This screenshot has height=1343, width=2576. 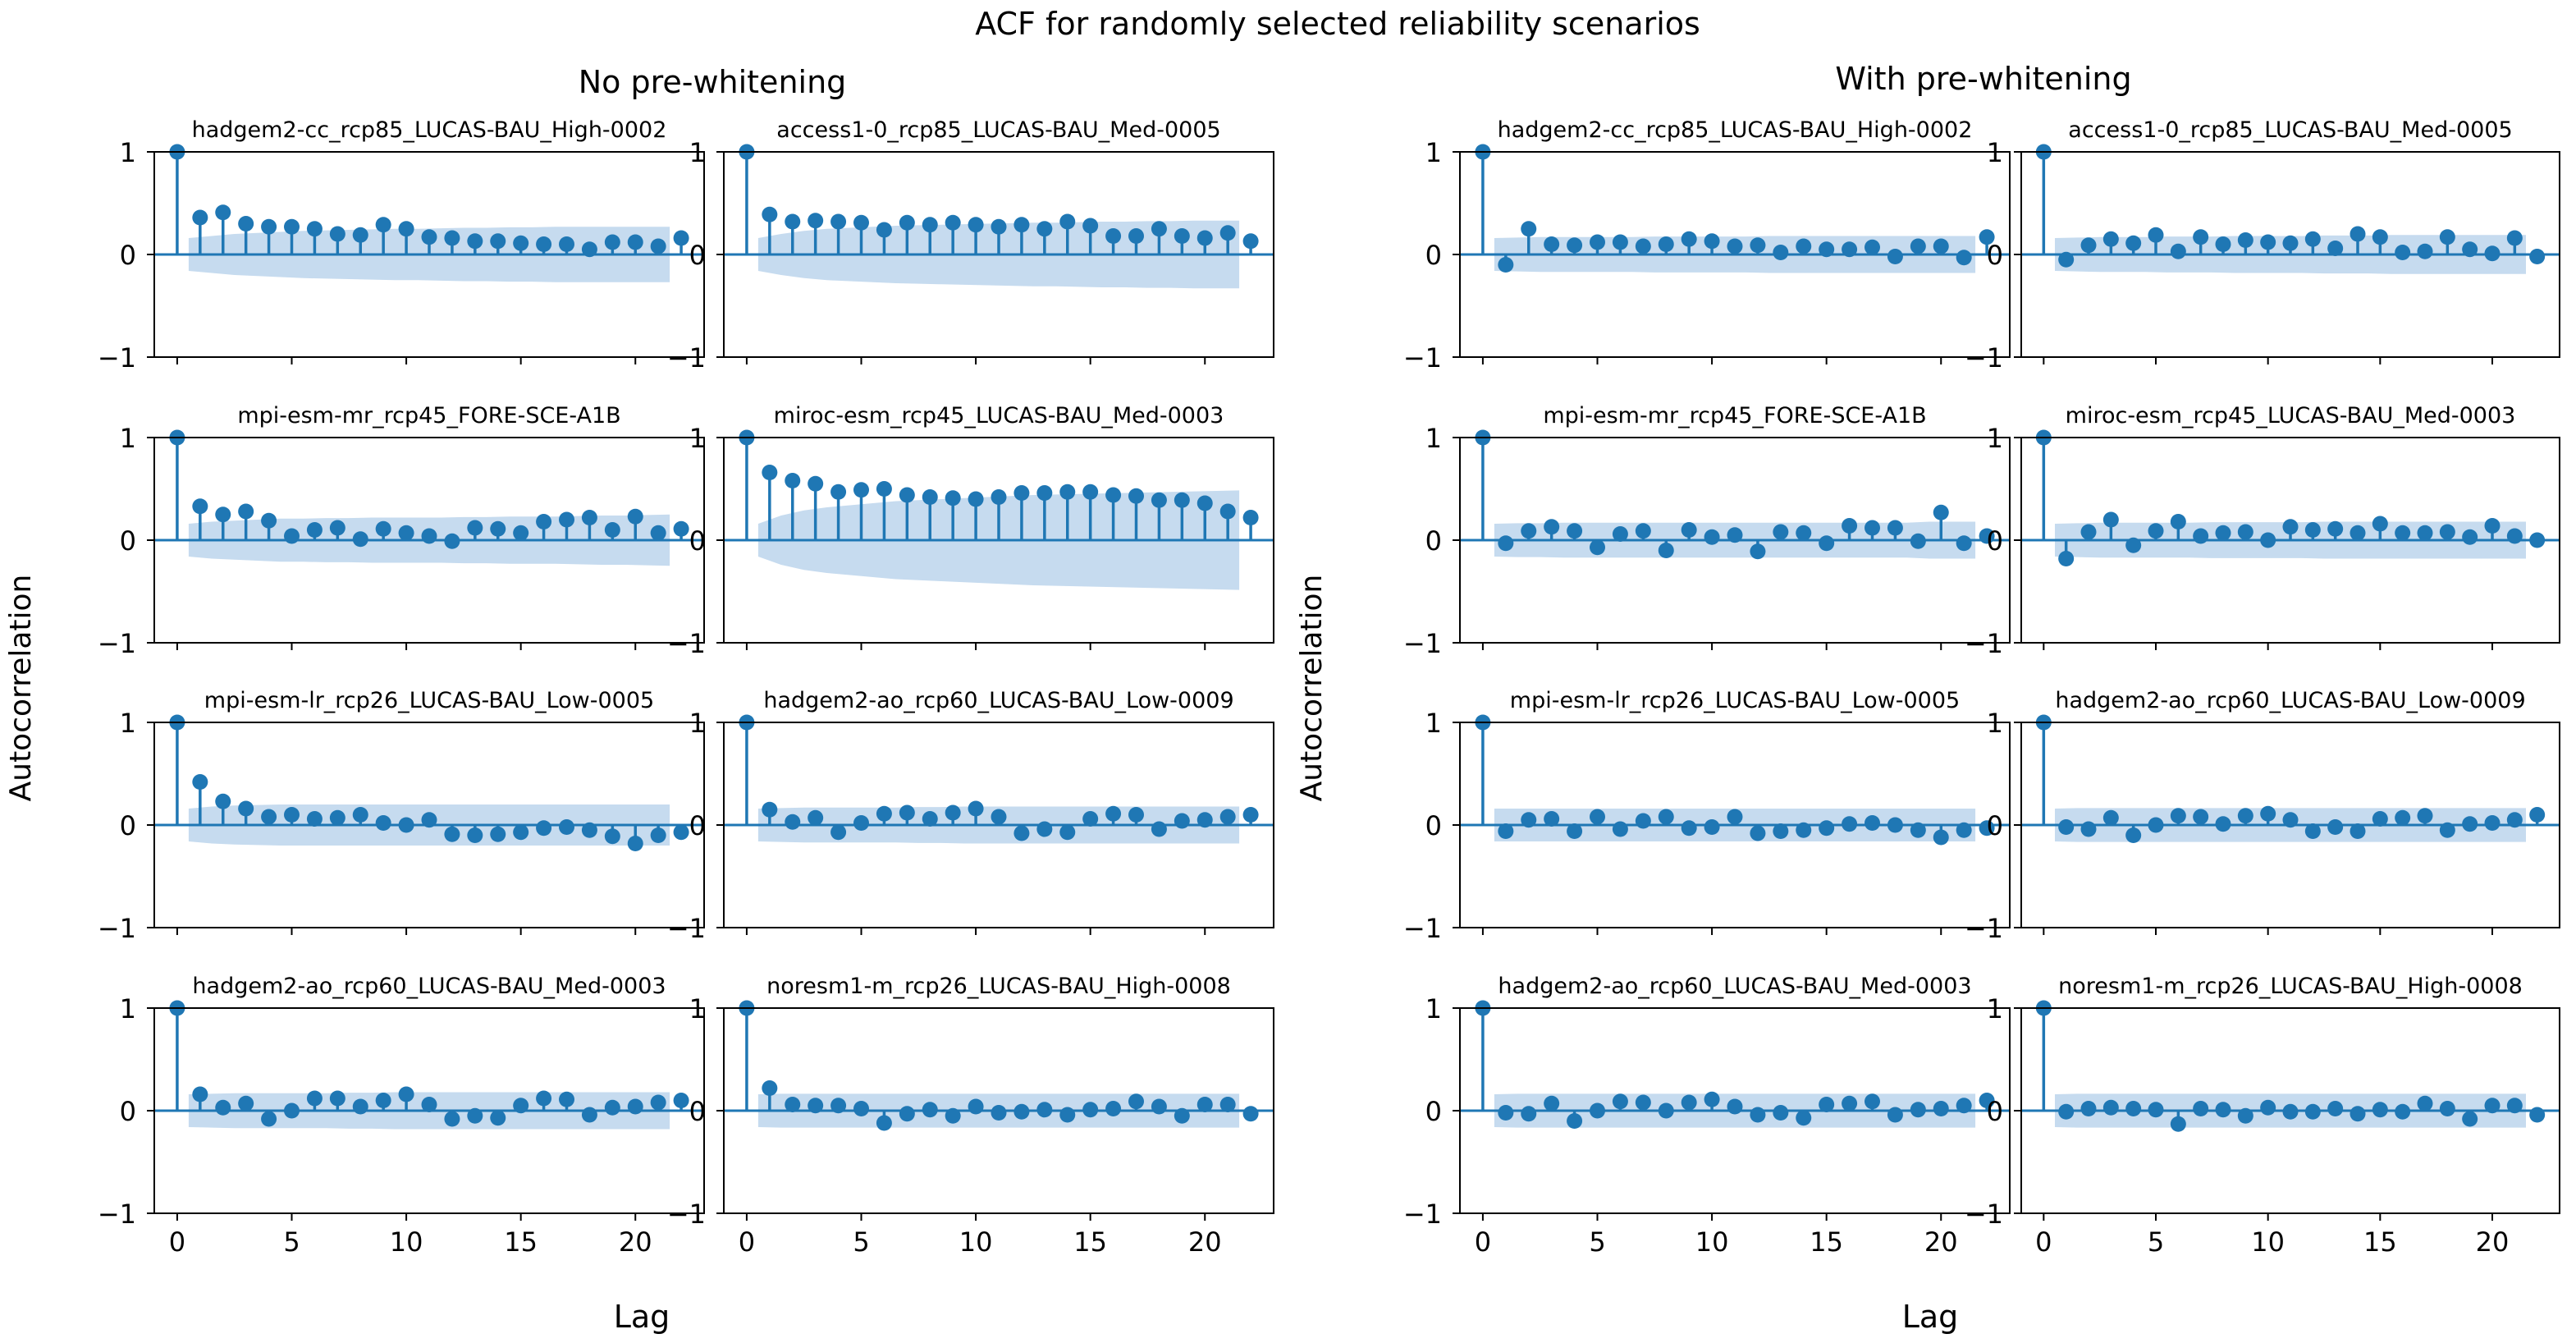 What do you see at coordinates (428, 416) in the screenshot?
I see `subplot-title: mpi-esm-mr_rcp45_FORE-SCE-A1B` at bounding box center [428, 416].